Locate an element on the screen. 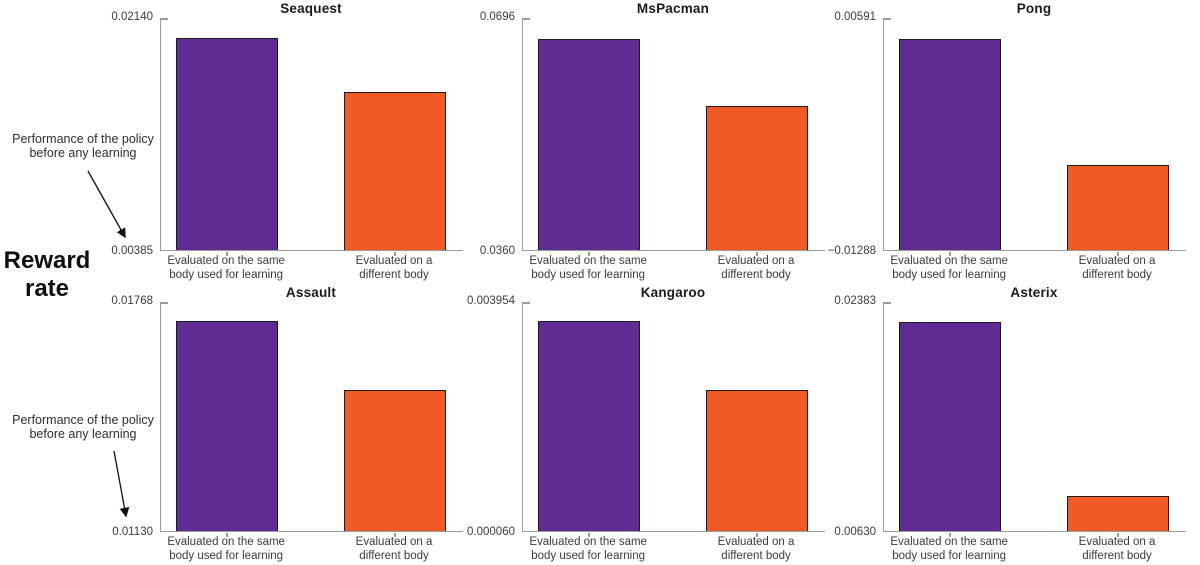 The width and height of the screenshot is (1200, 565). y-axis-max-label: 0.003954 is located at coordinates (491, 301).